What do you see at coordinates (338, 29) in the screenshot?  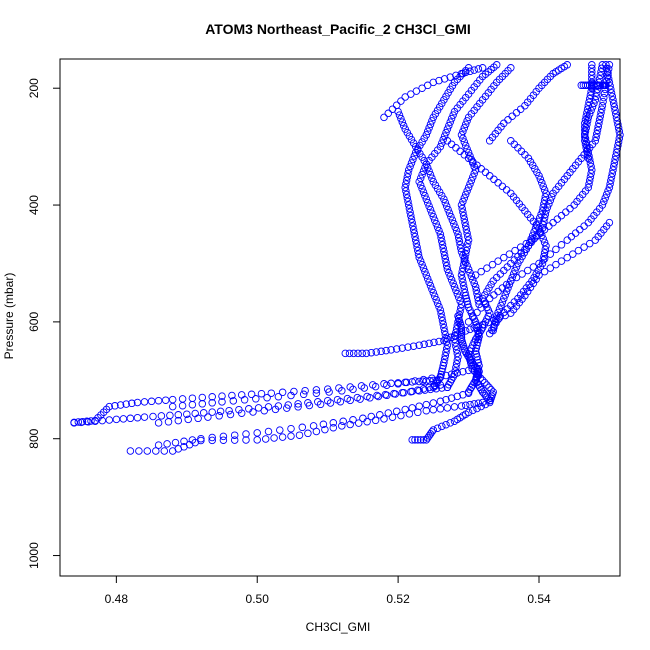 I see `chart-title: ATOM3 Northeast_Pacific_2 CH3Cl_GMI` at bounding box center [338, 29].